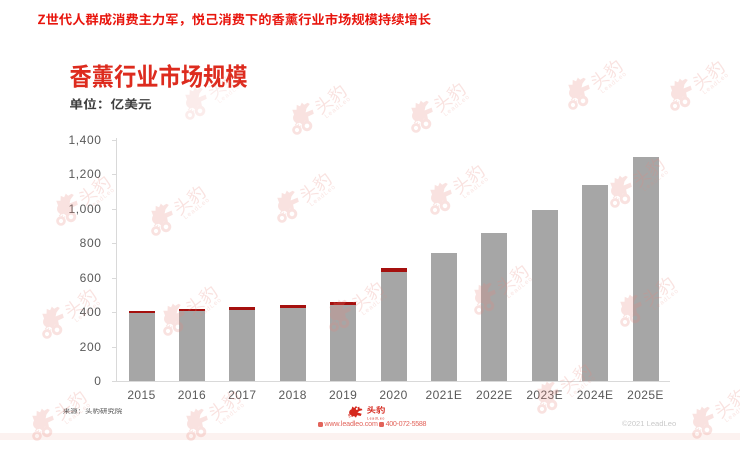  What do you see at coordinates (376, 418) in the screenshot?
I see `svg-text: LeadLeo` at bounding box center [376, 418].